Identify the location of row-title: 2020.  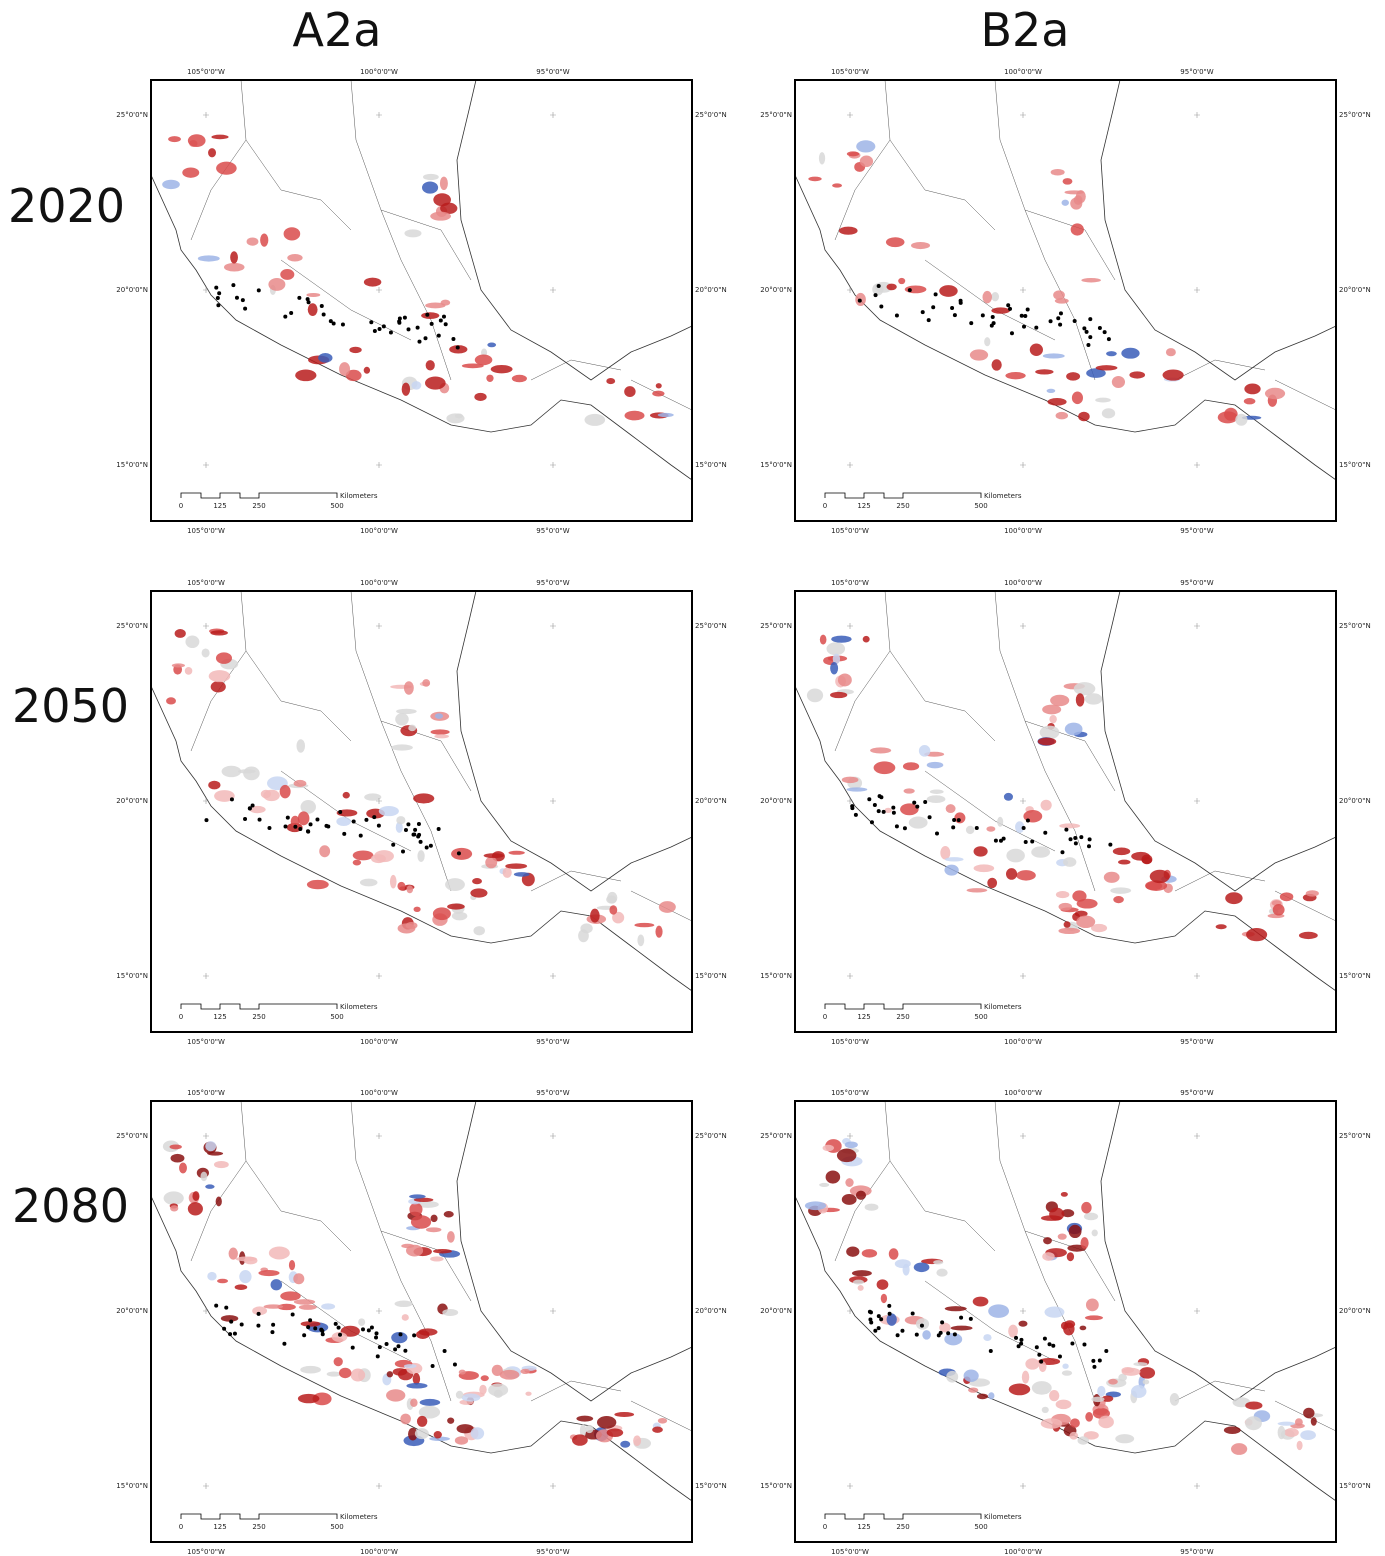
(66, 206).